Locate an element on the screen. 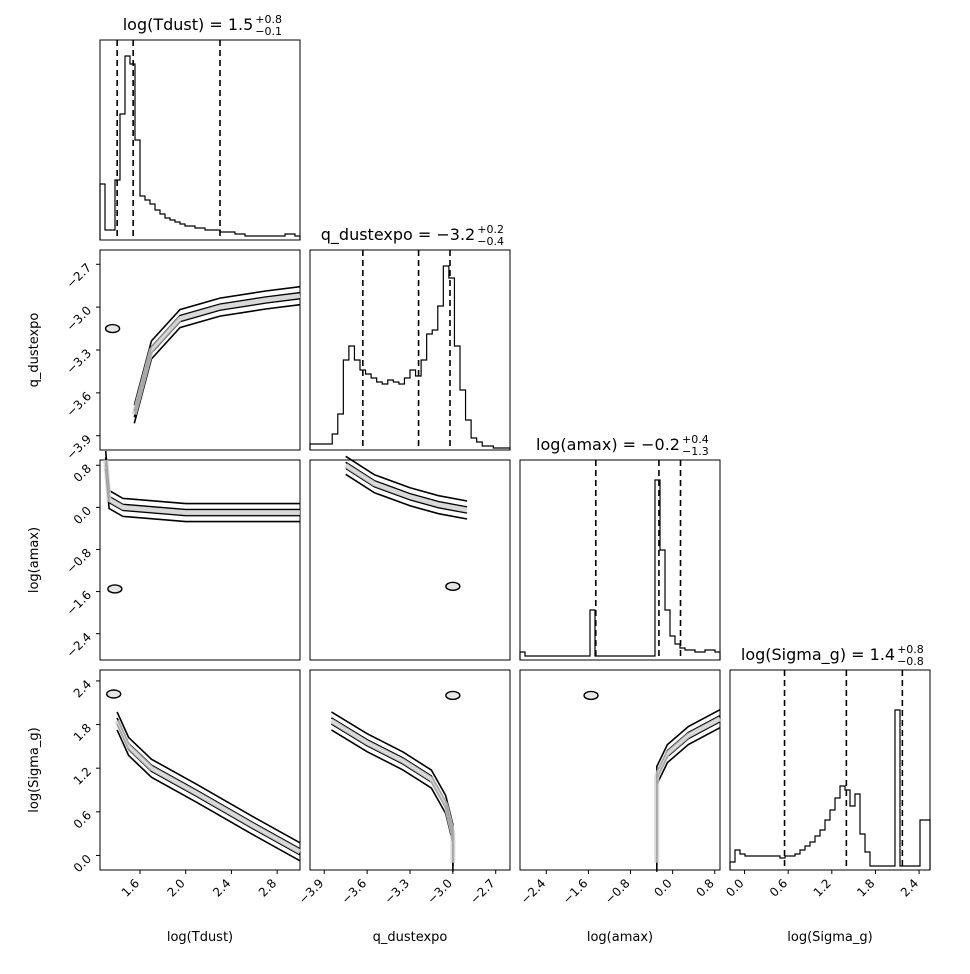 The width and height of the screenshot is (970, 974). title-sup-q: +0.2 is located at coordinates (490, 229).